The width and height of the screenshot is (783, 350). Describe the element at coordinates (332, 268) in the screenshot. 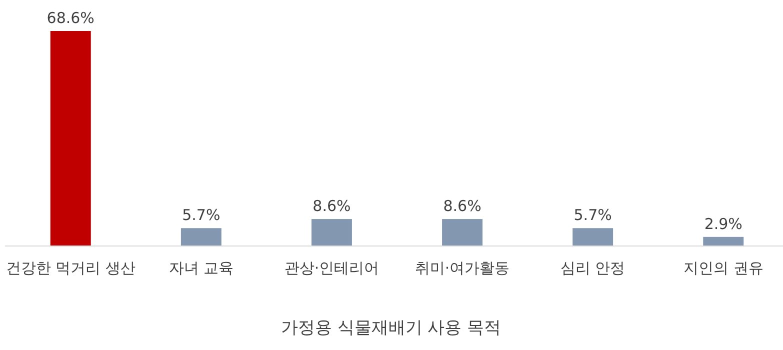

I see `x-tick-label: 관상·인테리어` at that location.